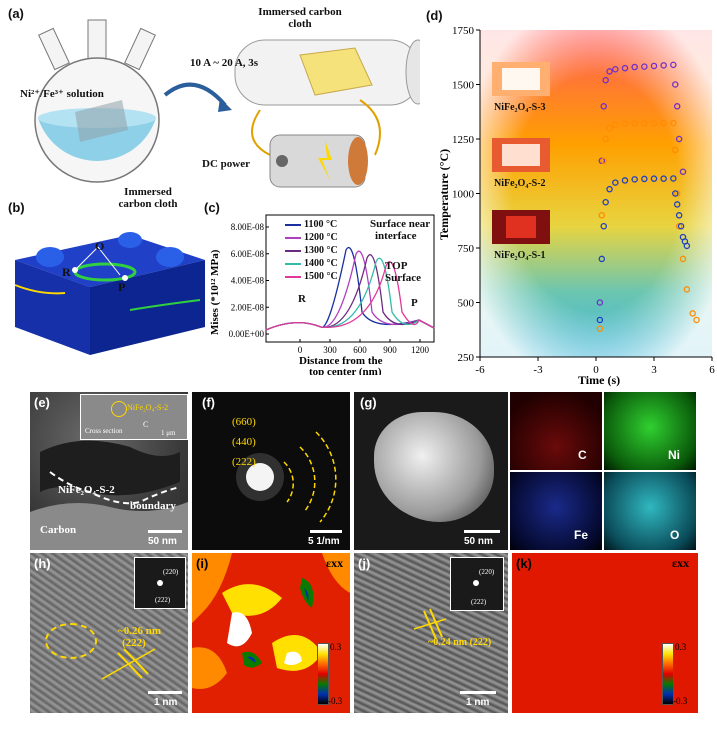 This screenshot has width=717, height=729. What do you see at coordinates (324, 541) in the screenshot?
I see `f-scale-label: 5 1/nm` at bounding box center [324, 541].